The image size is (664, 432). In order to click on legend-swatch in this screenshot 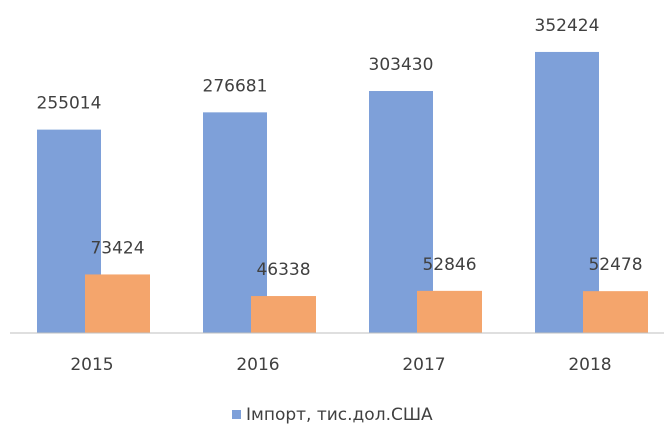, I will do `click(236, 414)`.